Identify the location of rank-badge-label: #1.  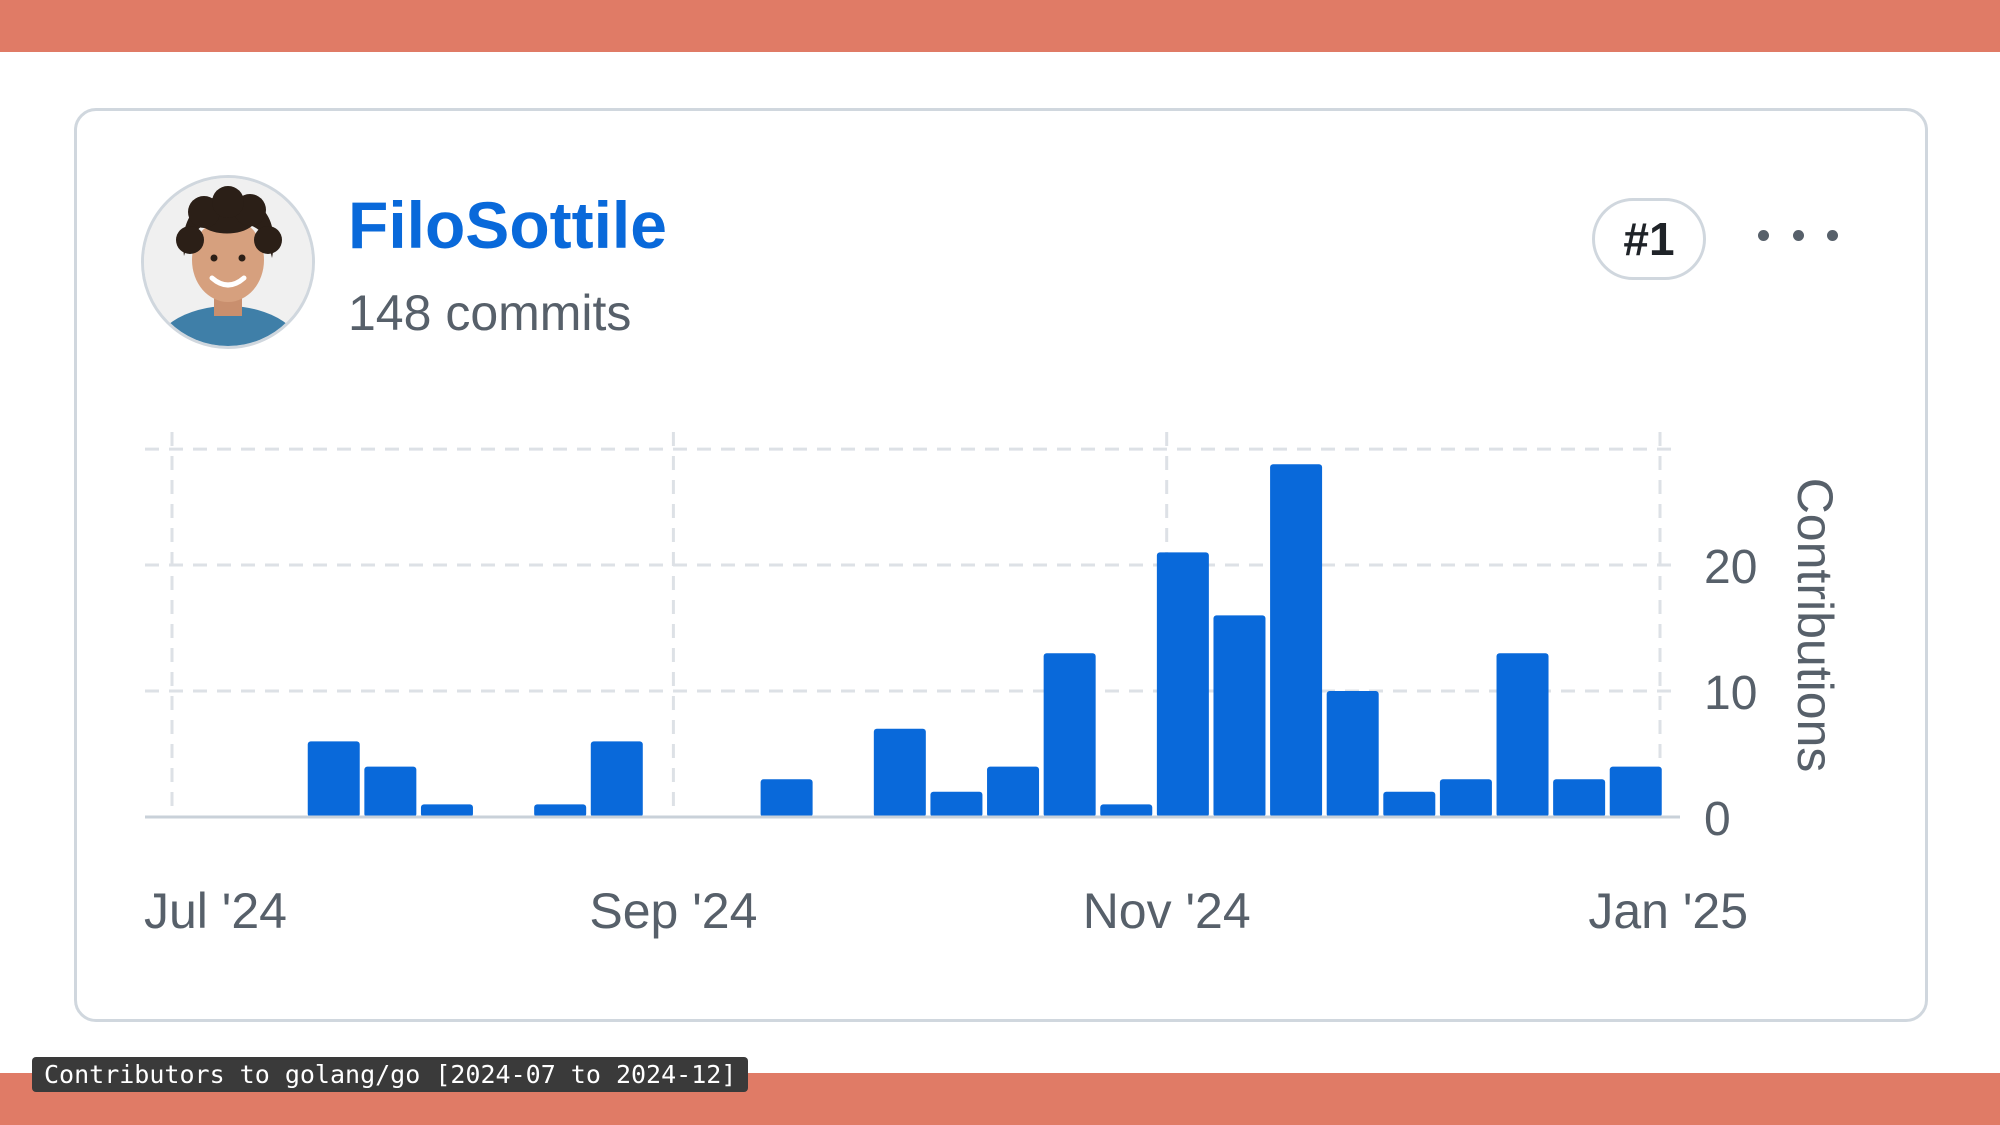
(1649, 239).